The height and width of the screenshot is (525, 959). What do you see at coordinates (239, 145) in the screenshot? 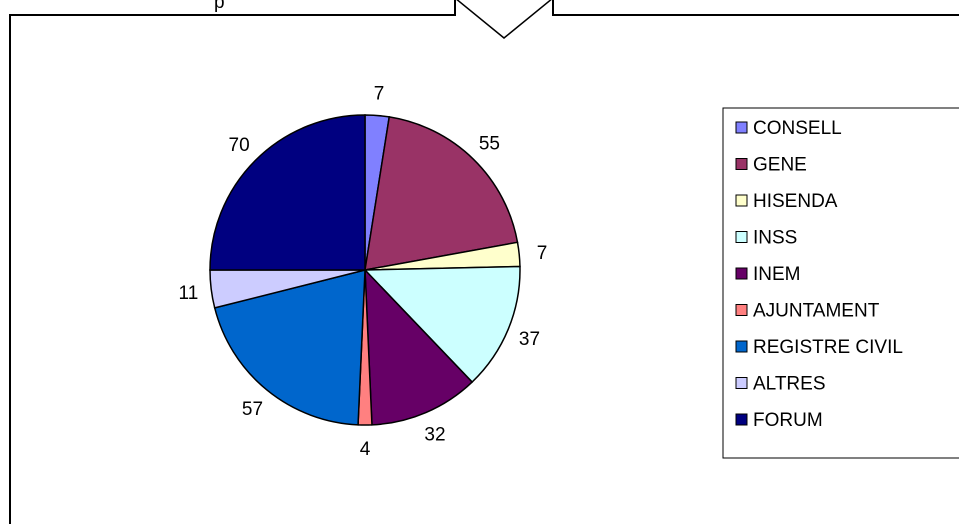
I see `data-label-forum: 70` at bounding box center [239, 145].